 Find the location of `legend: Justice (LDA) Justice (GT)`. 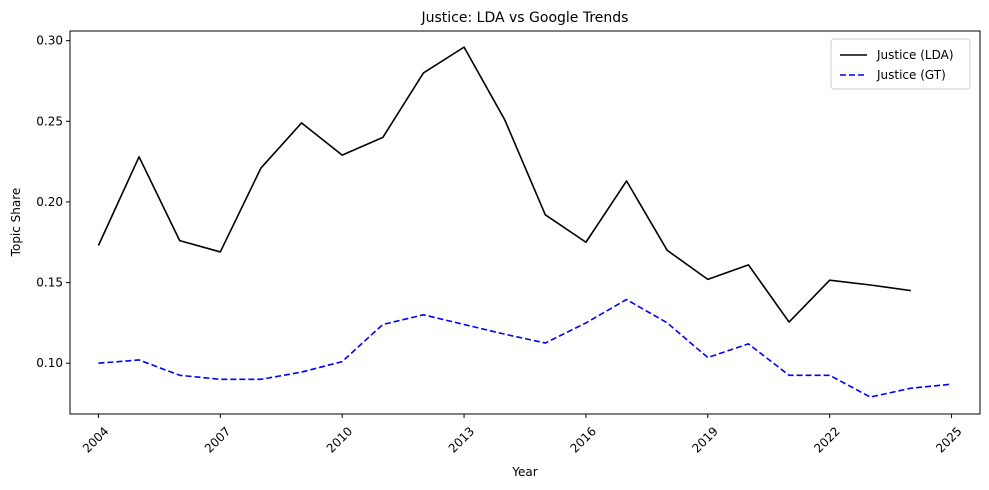

legend: Justice (LDA) Justice (GT) is located at coordinates (900, 64).